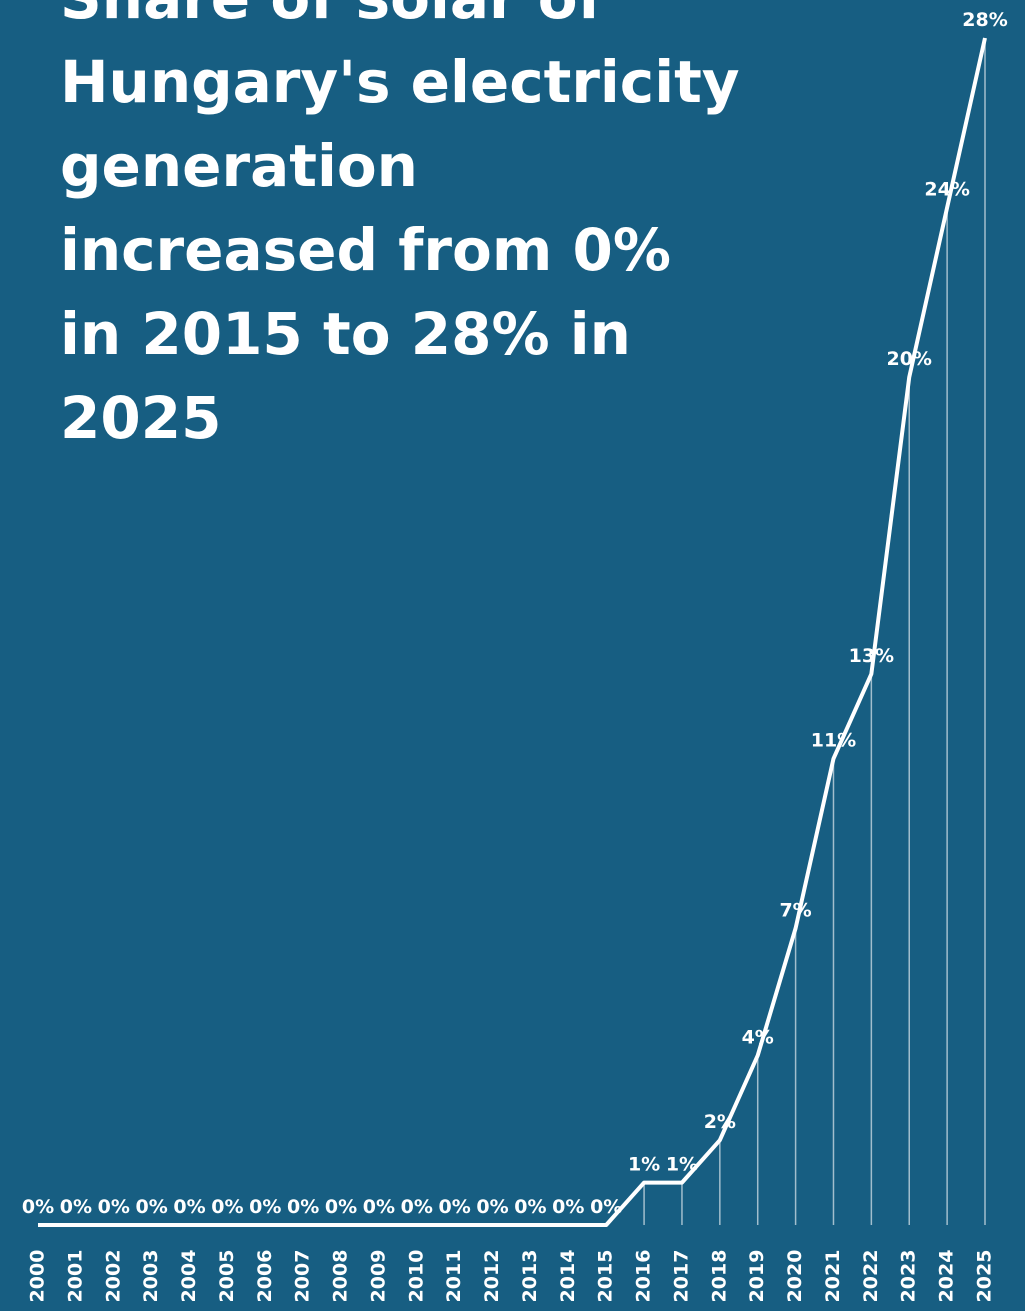  What do you see at coordinates (492, 1276) in the screenshot?
I see `x-tick-label: 2012` at bounding box center [492, 1276].